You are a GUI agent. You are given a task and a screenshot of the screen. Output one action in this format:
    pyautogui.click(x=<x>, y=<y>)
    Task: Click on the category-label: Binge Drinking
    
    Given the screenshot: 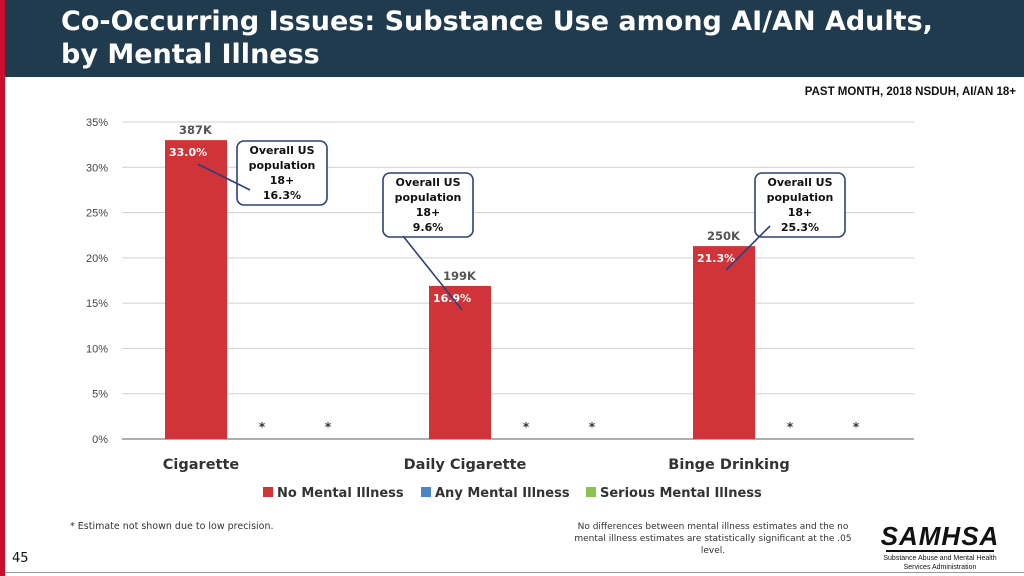 What is the action you would take?
    pyautogui.click(x=728, y=465)
    